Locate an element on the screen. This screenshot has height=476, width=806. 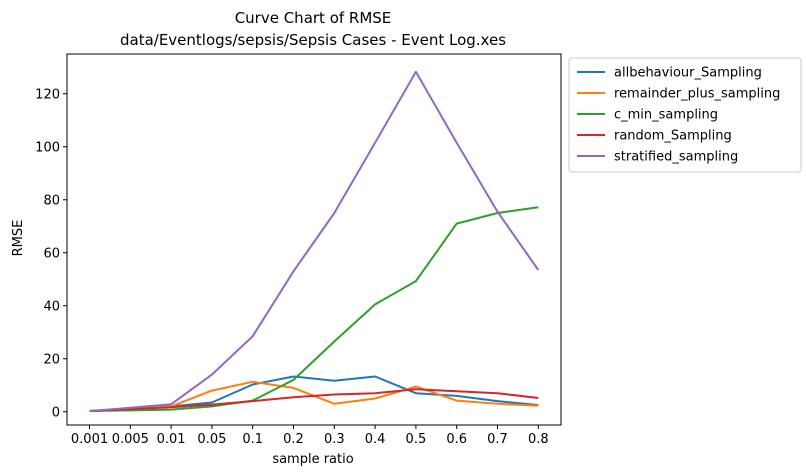
chart-title: Curve Chart of RMSE is located at coordinates (313, 18).